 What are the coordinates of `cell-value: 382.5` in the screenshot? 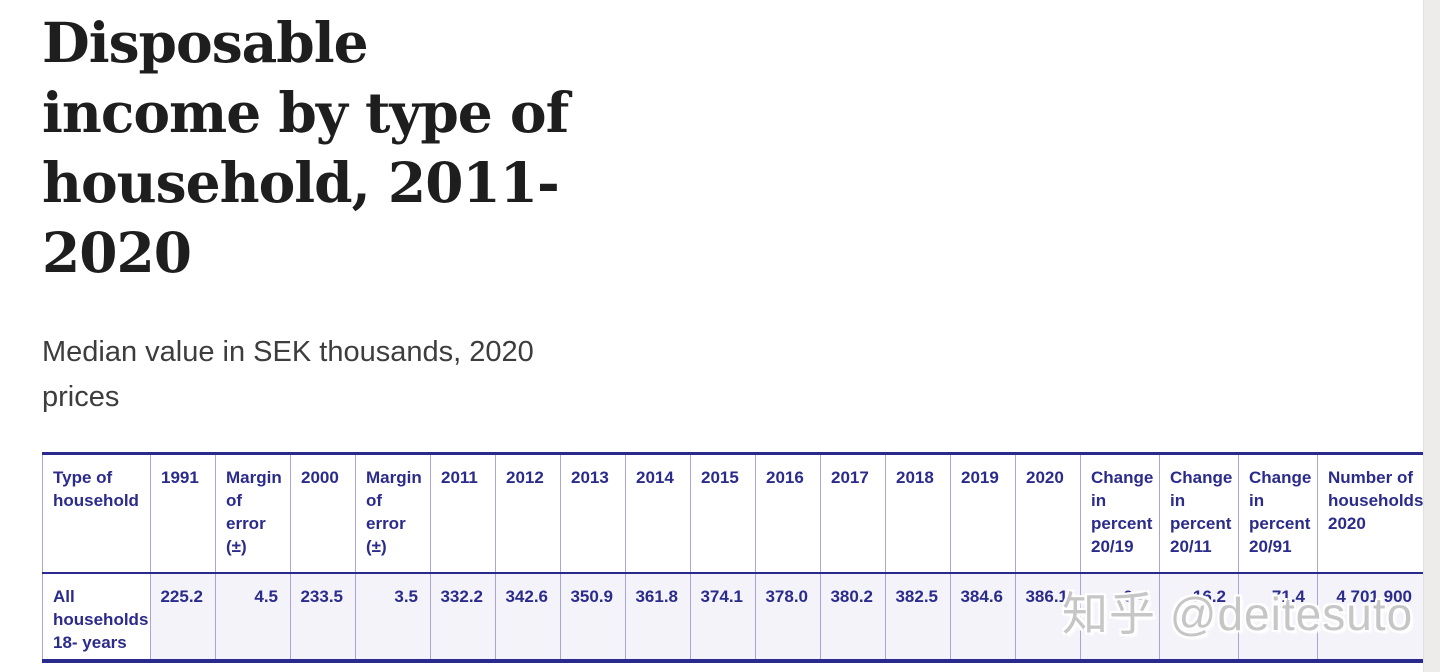 It's located at (918, 617).